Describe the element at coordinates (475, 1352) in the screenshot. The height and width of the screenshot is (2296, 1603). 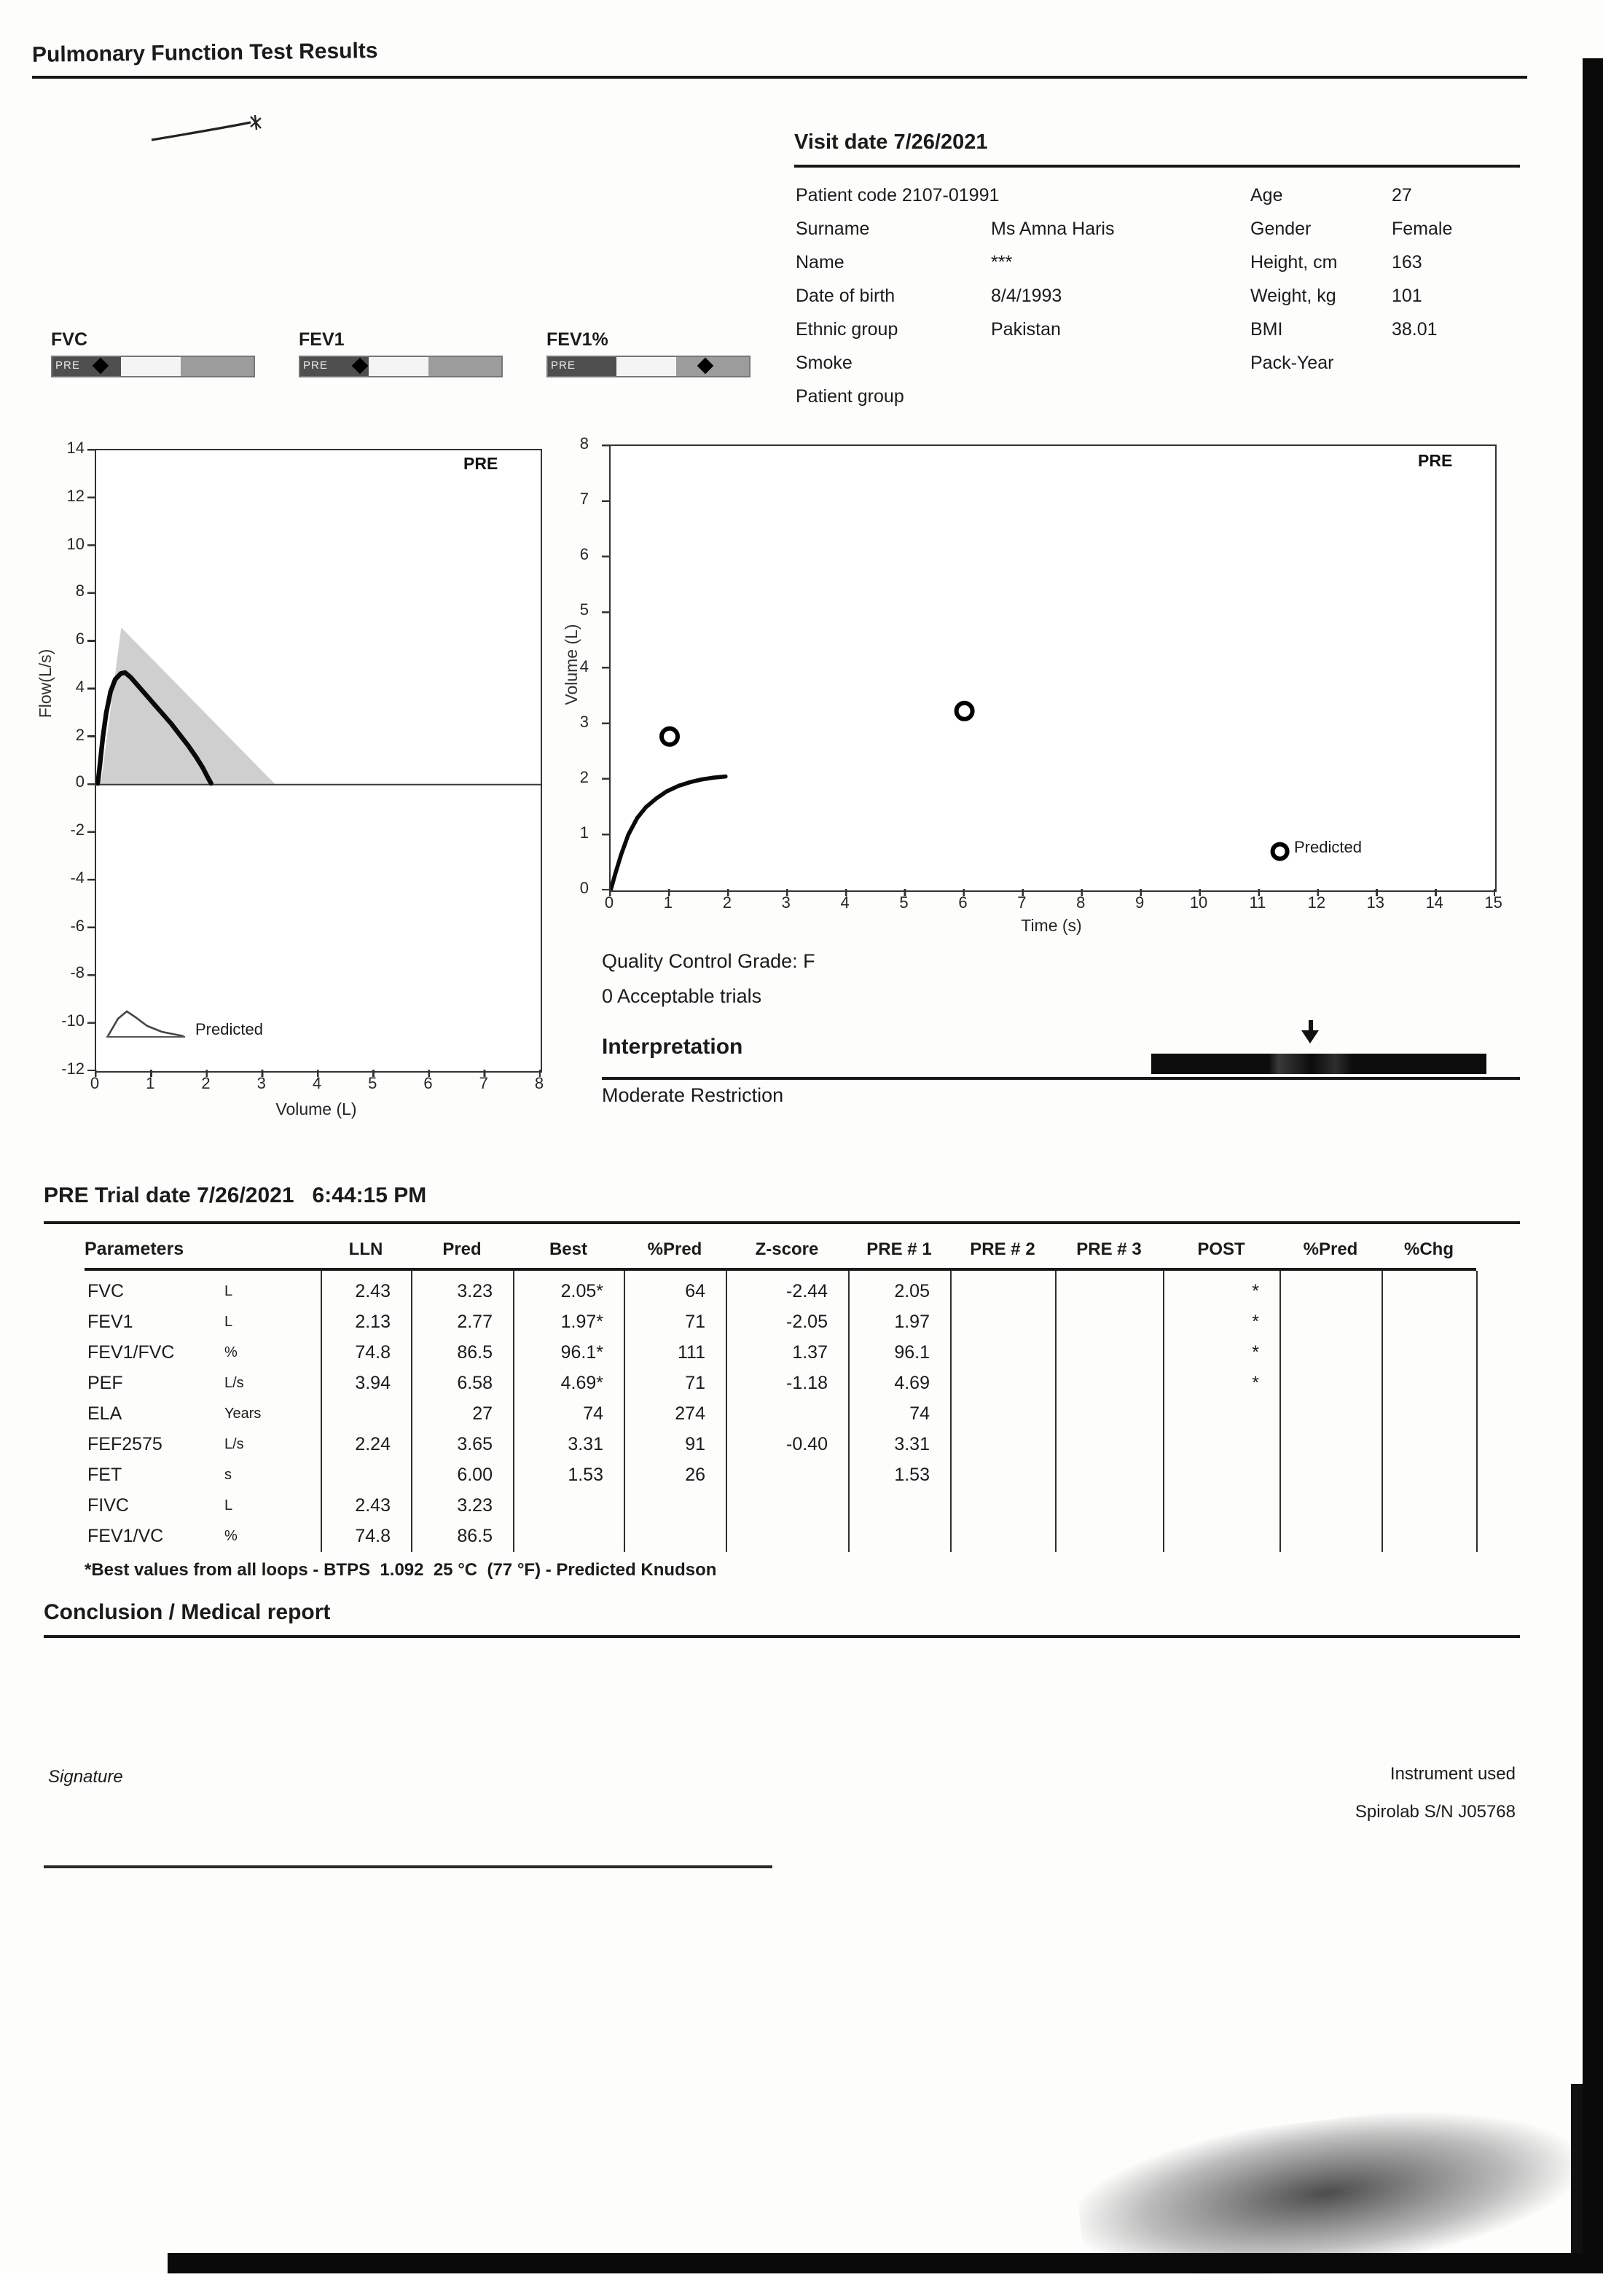
I see `cell-pred: 86.5` at that location.